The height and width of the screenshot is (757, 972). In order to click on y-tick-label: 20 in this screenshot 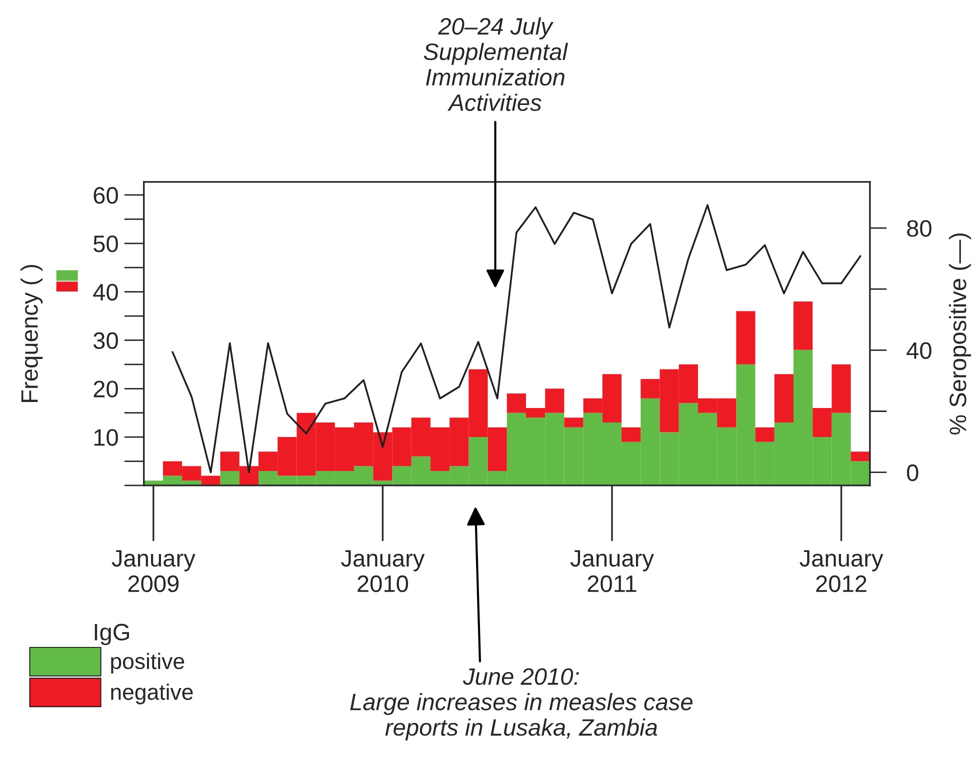, I will do `click(106, 389)`.